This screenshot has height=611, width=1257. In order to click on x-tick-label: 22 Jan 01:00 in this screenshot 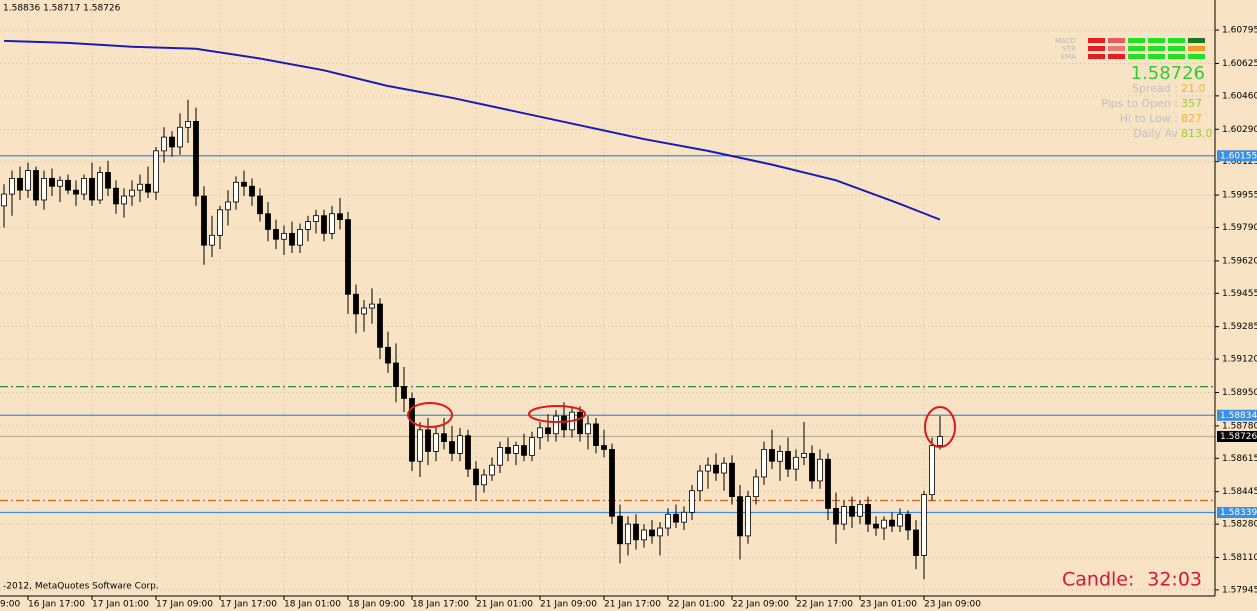, I will do `click(696, 605)`.